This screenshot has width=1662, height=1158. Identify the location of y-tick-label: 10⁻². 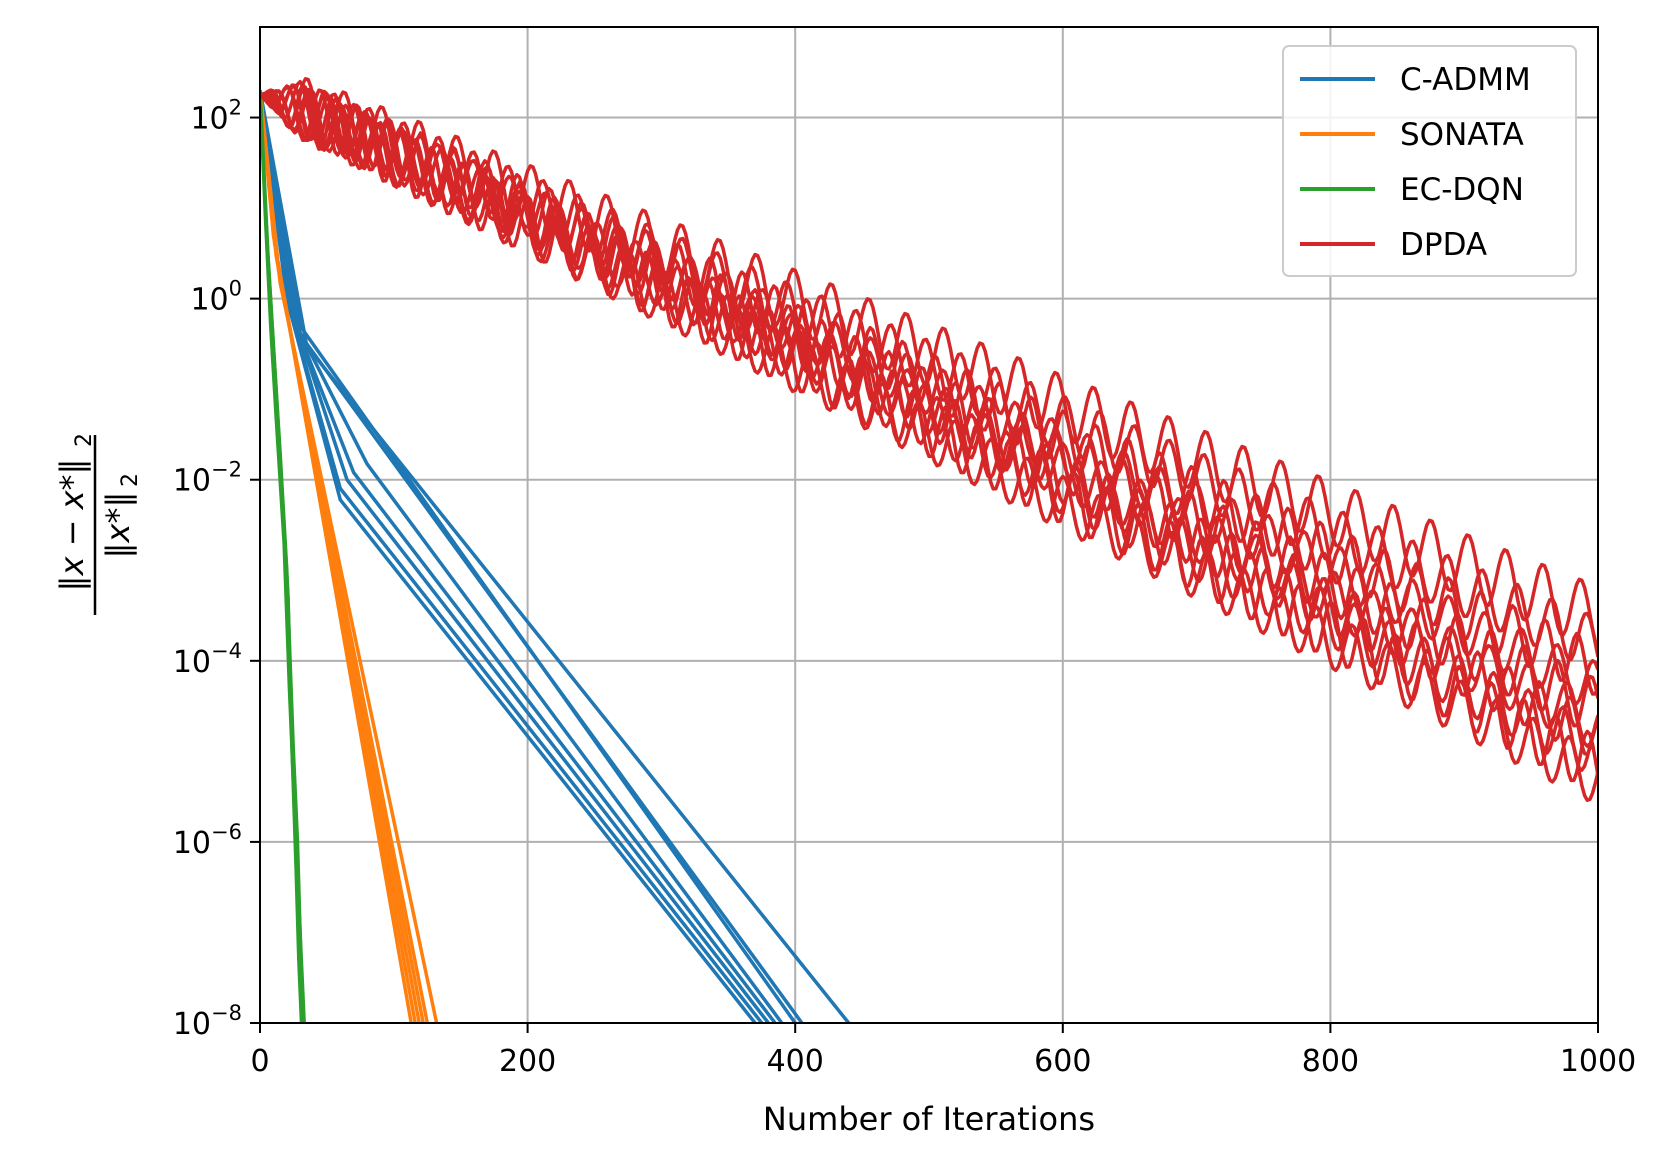
(207, 478).